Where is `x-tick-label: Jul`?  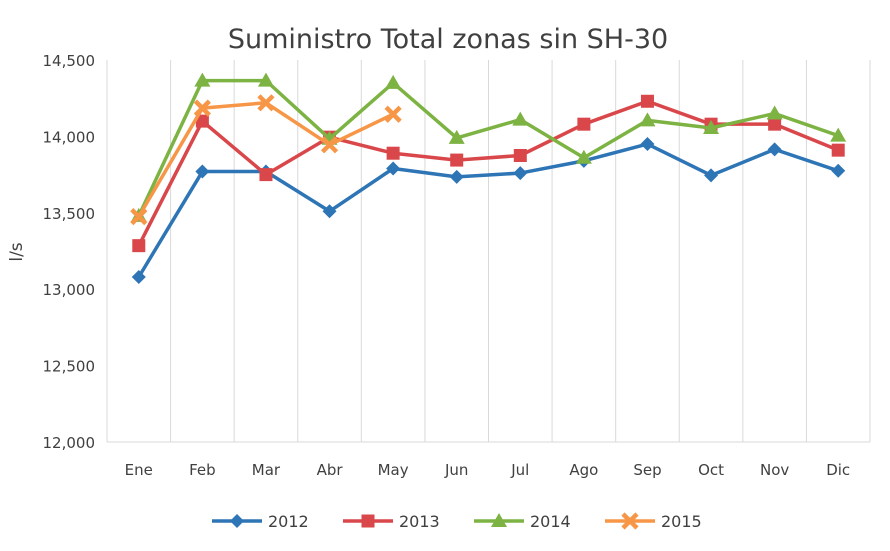
x-tick-label: Jul is located at coordinates (519, 470).